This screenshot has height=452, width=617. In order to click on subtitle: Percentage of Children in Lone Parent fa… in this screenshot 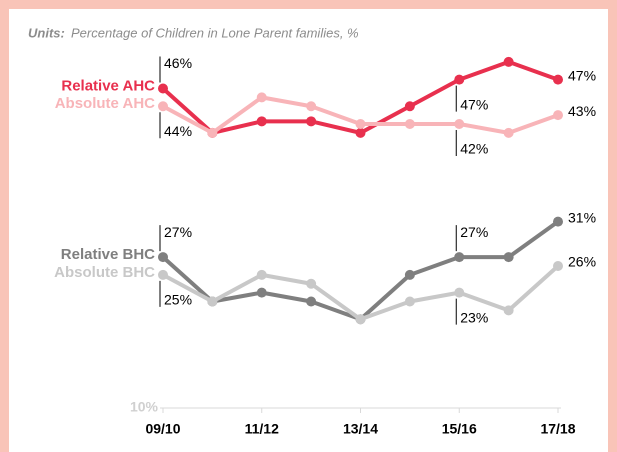, I will do `click(215, 32)`.